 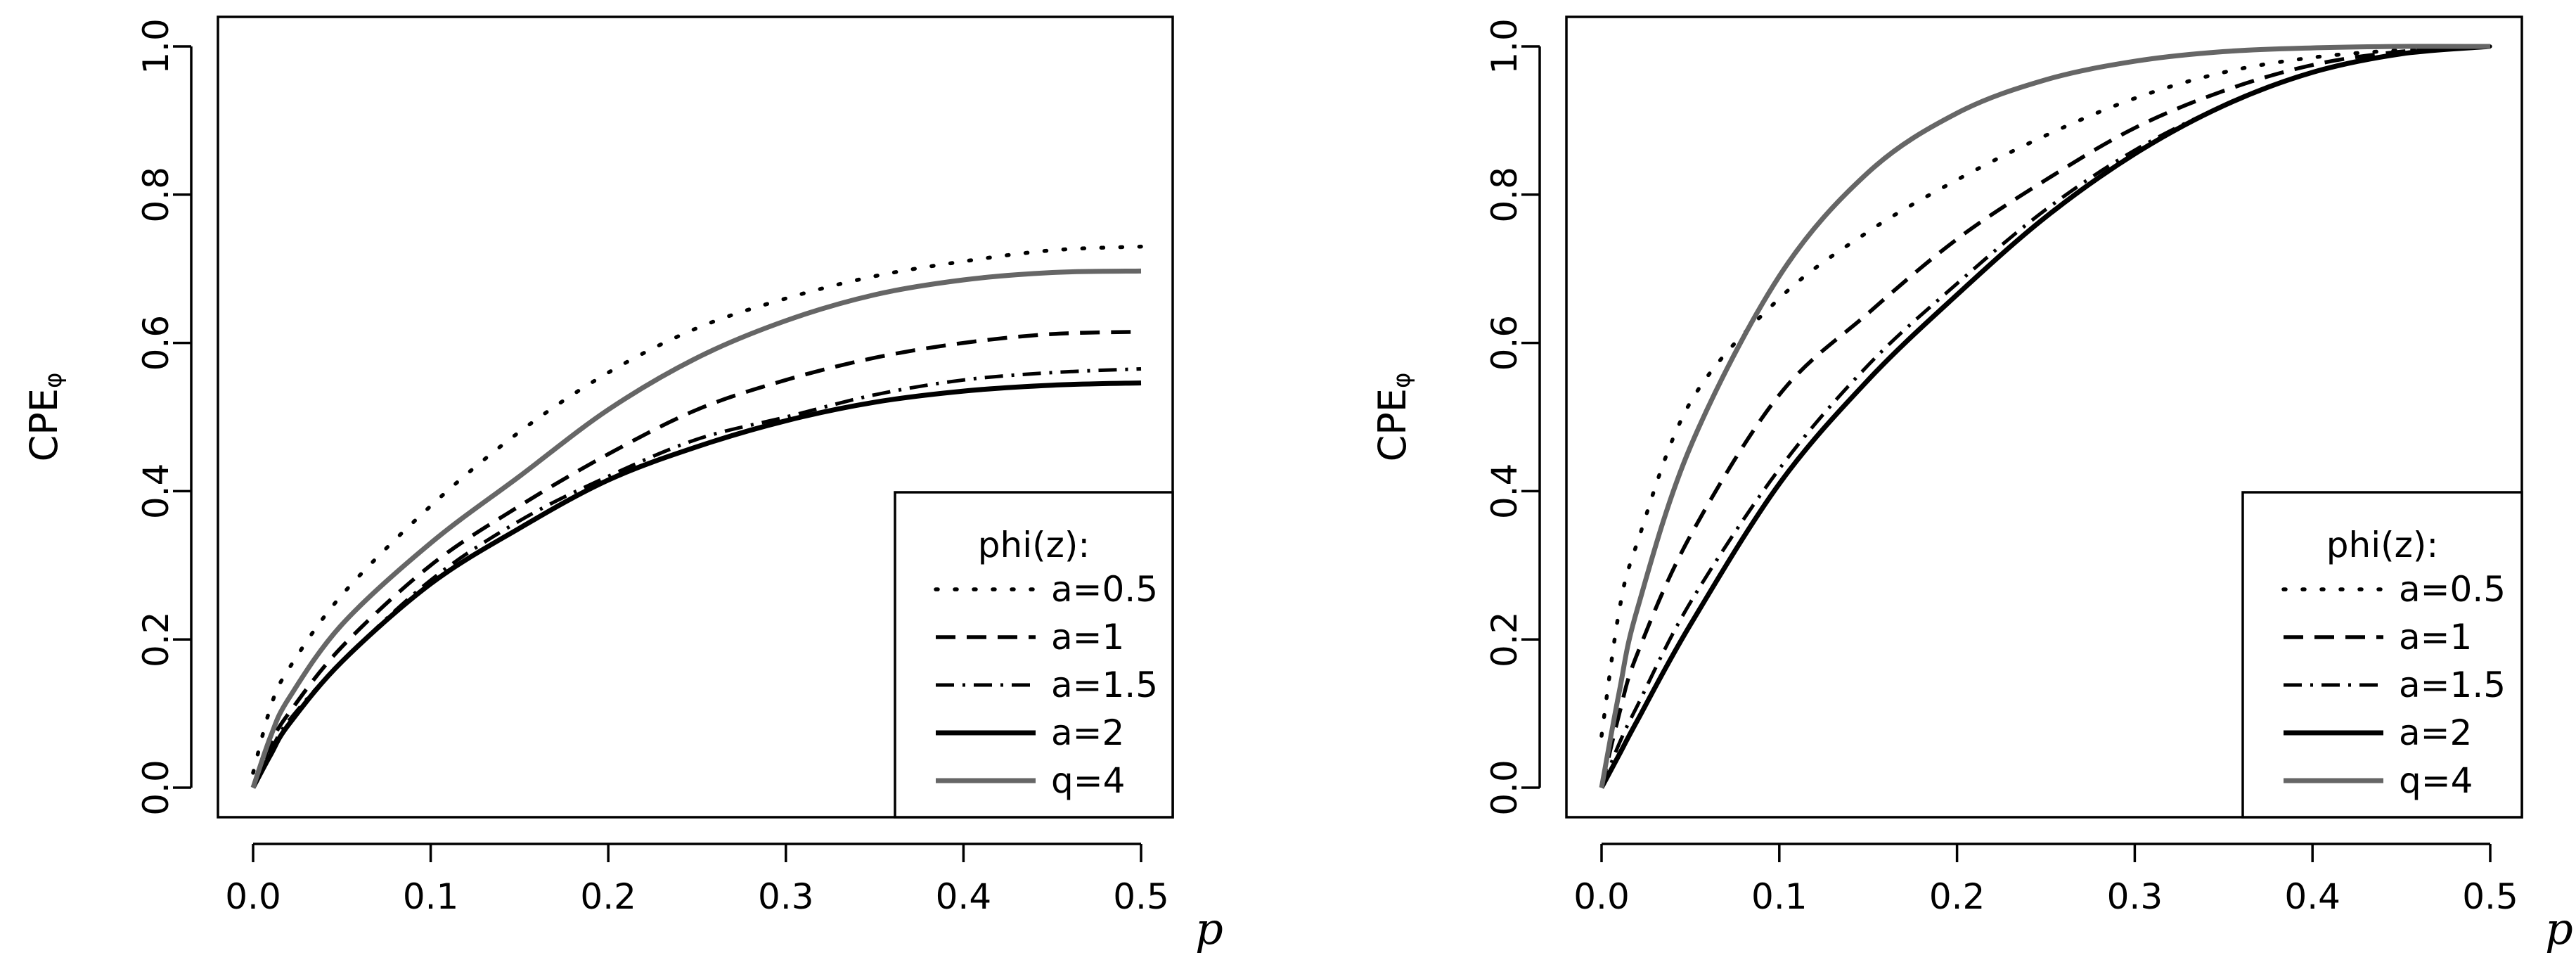 What do you see at coordinates (696, 584) in the screenshot?
I see `series-line-a=2` at bounding box center [696, 584].